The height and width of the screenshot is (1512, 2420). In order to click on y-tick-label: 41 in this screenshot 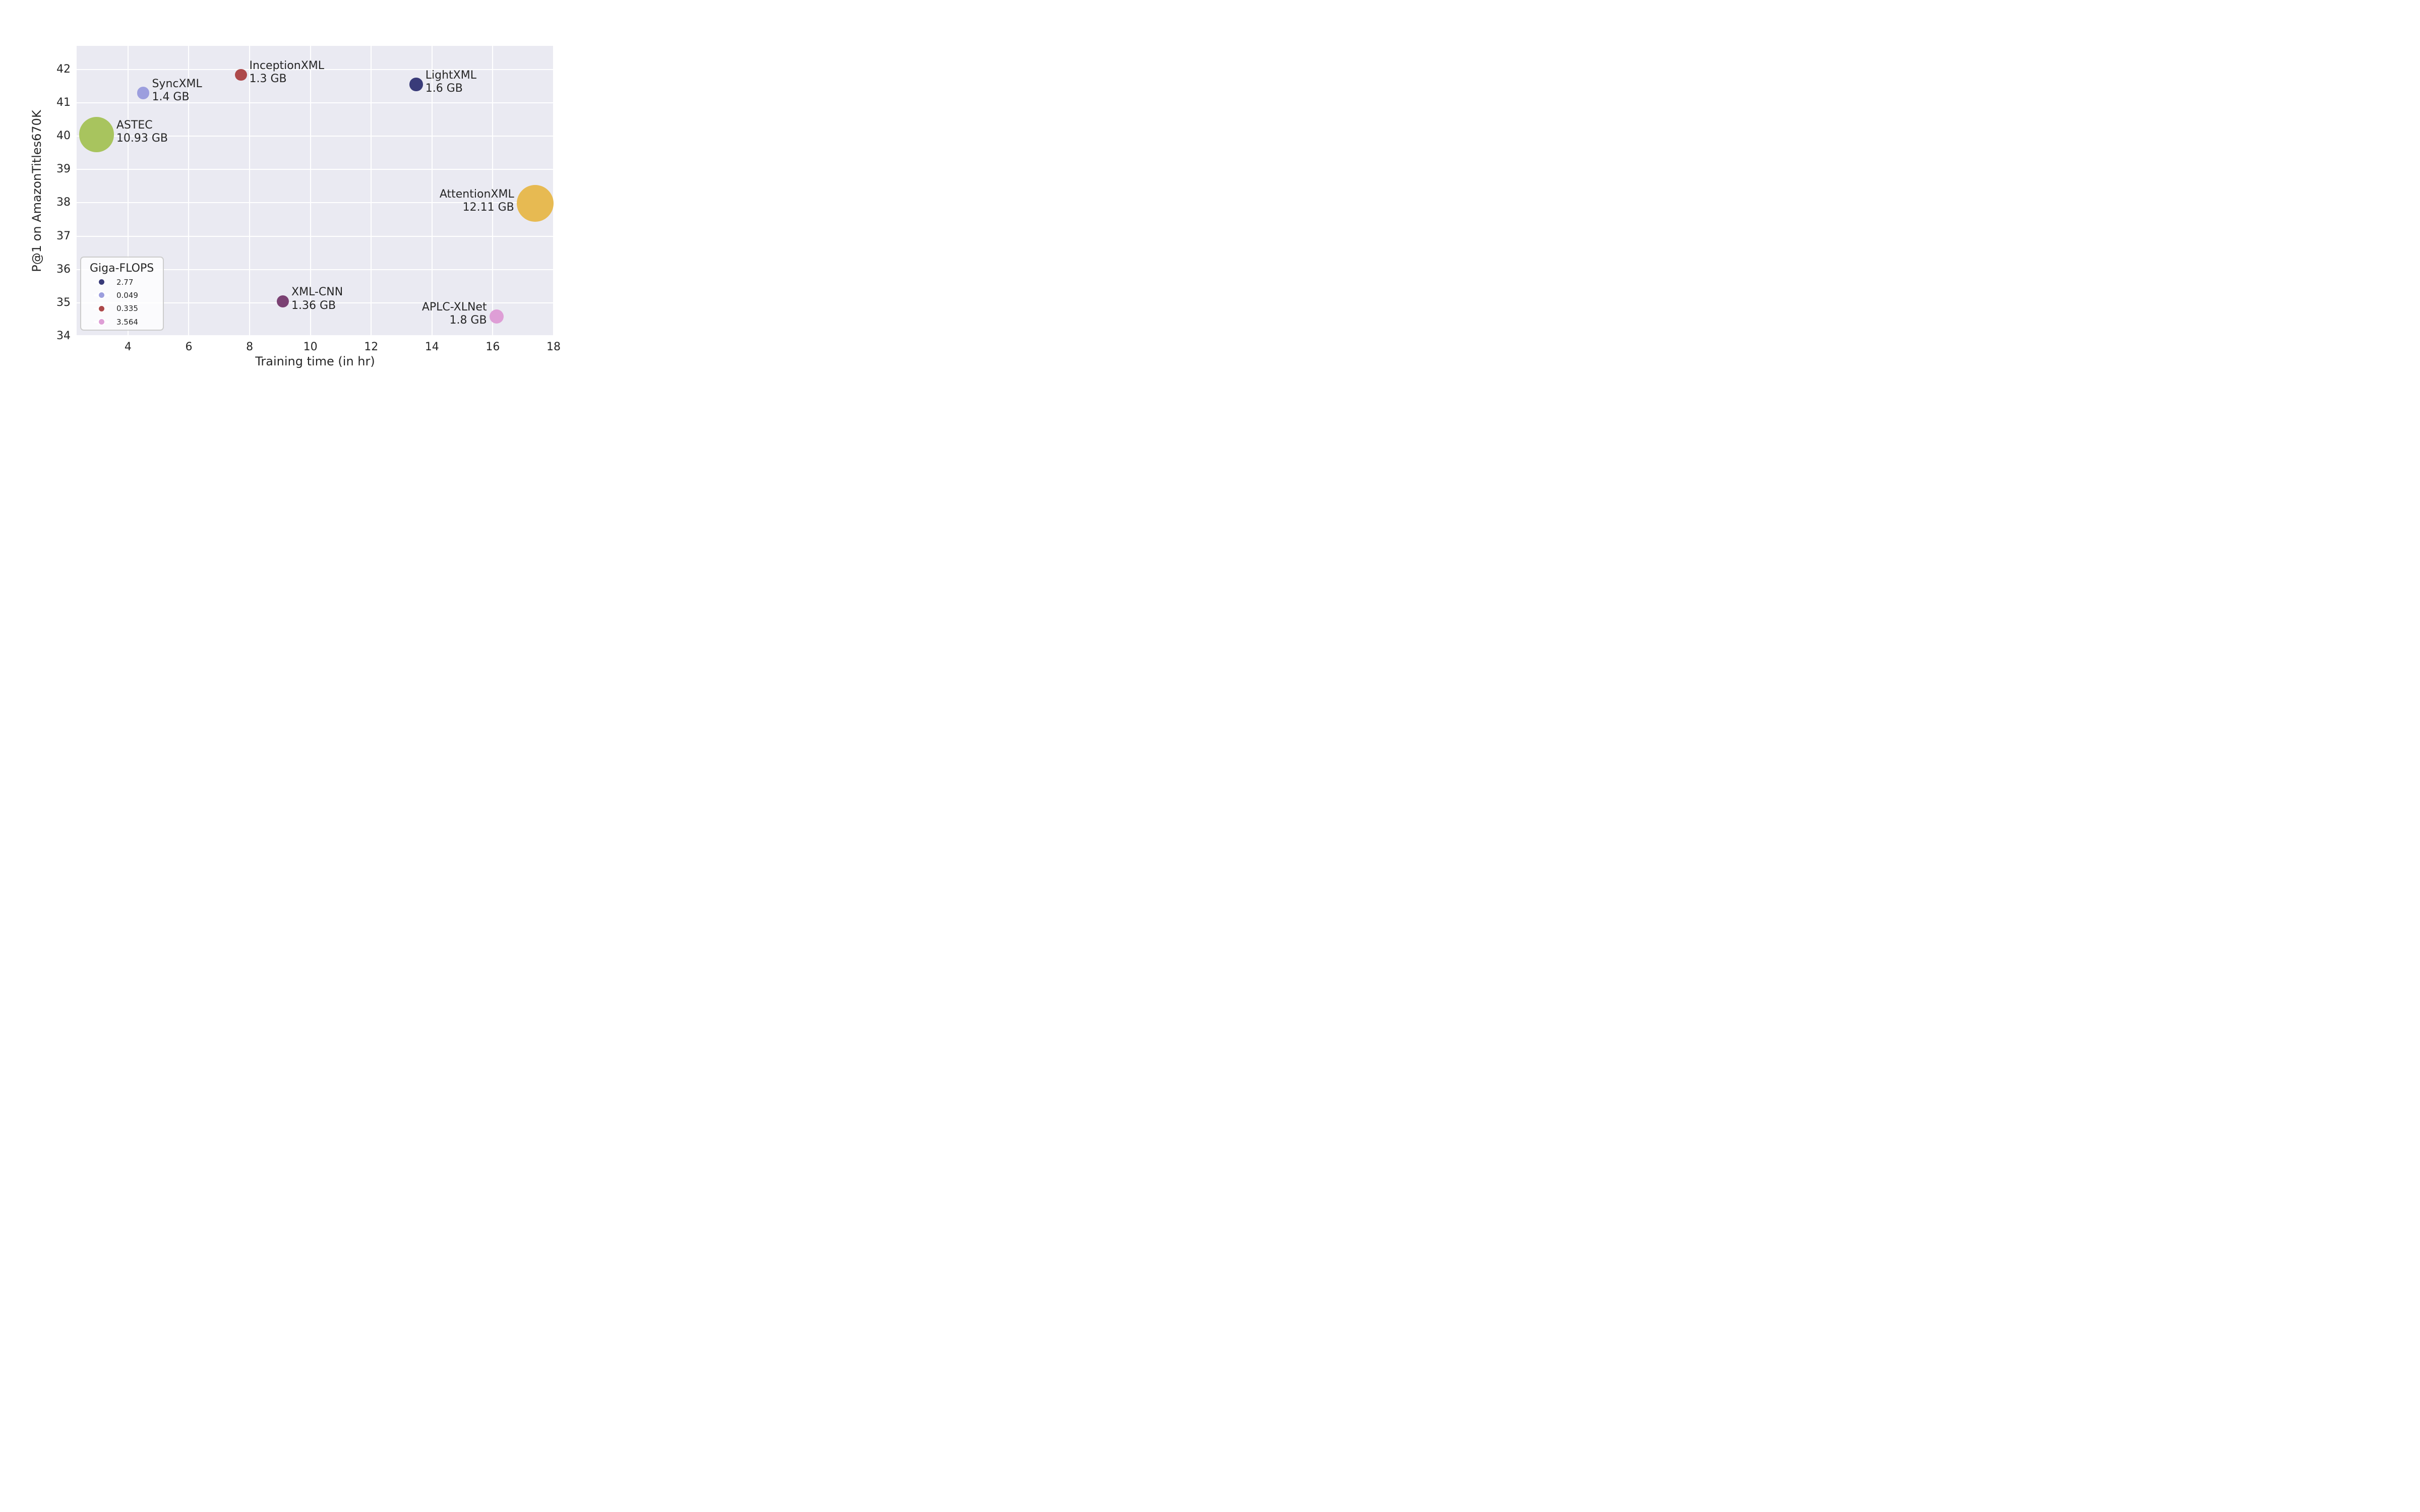, I will do `click(63, 102)`.